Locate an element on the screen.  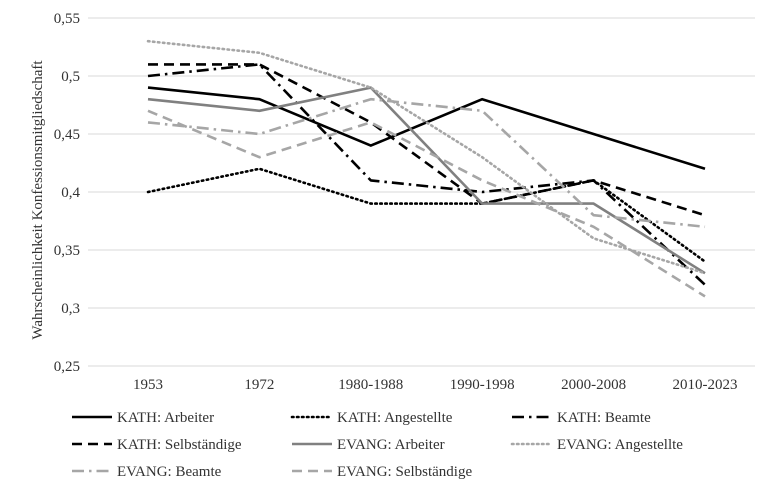
y-axis-ticks: 0,25 0,3 0,35 0,4 0,45 0,5 0,55 is located at coordinates (67, 193).